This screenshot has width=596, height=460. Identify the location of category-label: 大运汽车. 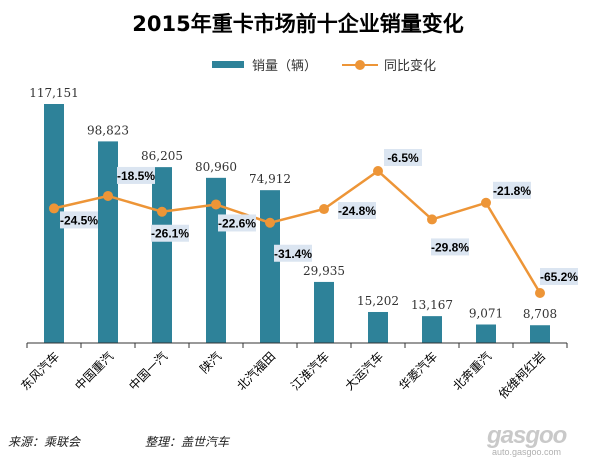
(364, 371).